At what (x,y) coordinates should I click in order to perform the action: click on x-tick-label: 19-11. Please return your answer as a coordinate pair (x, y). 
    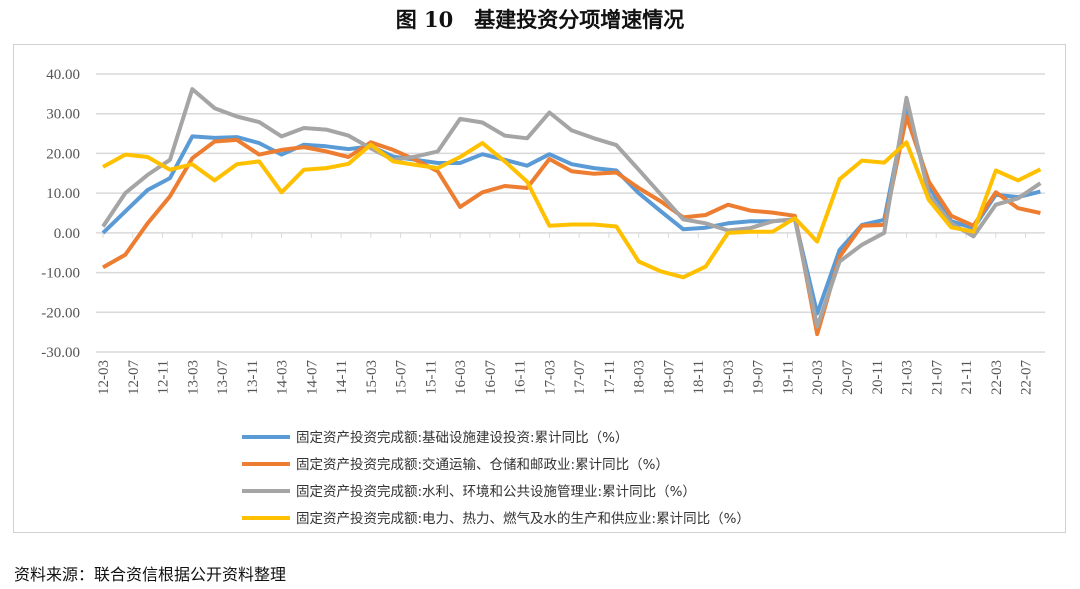
    Looking at the image, I should click on (788, 377).